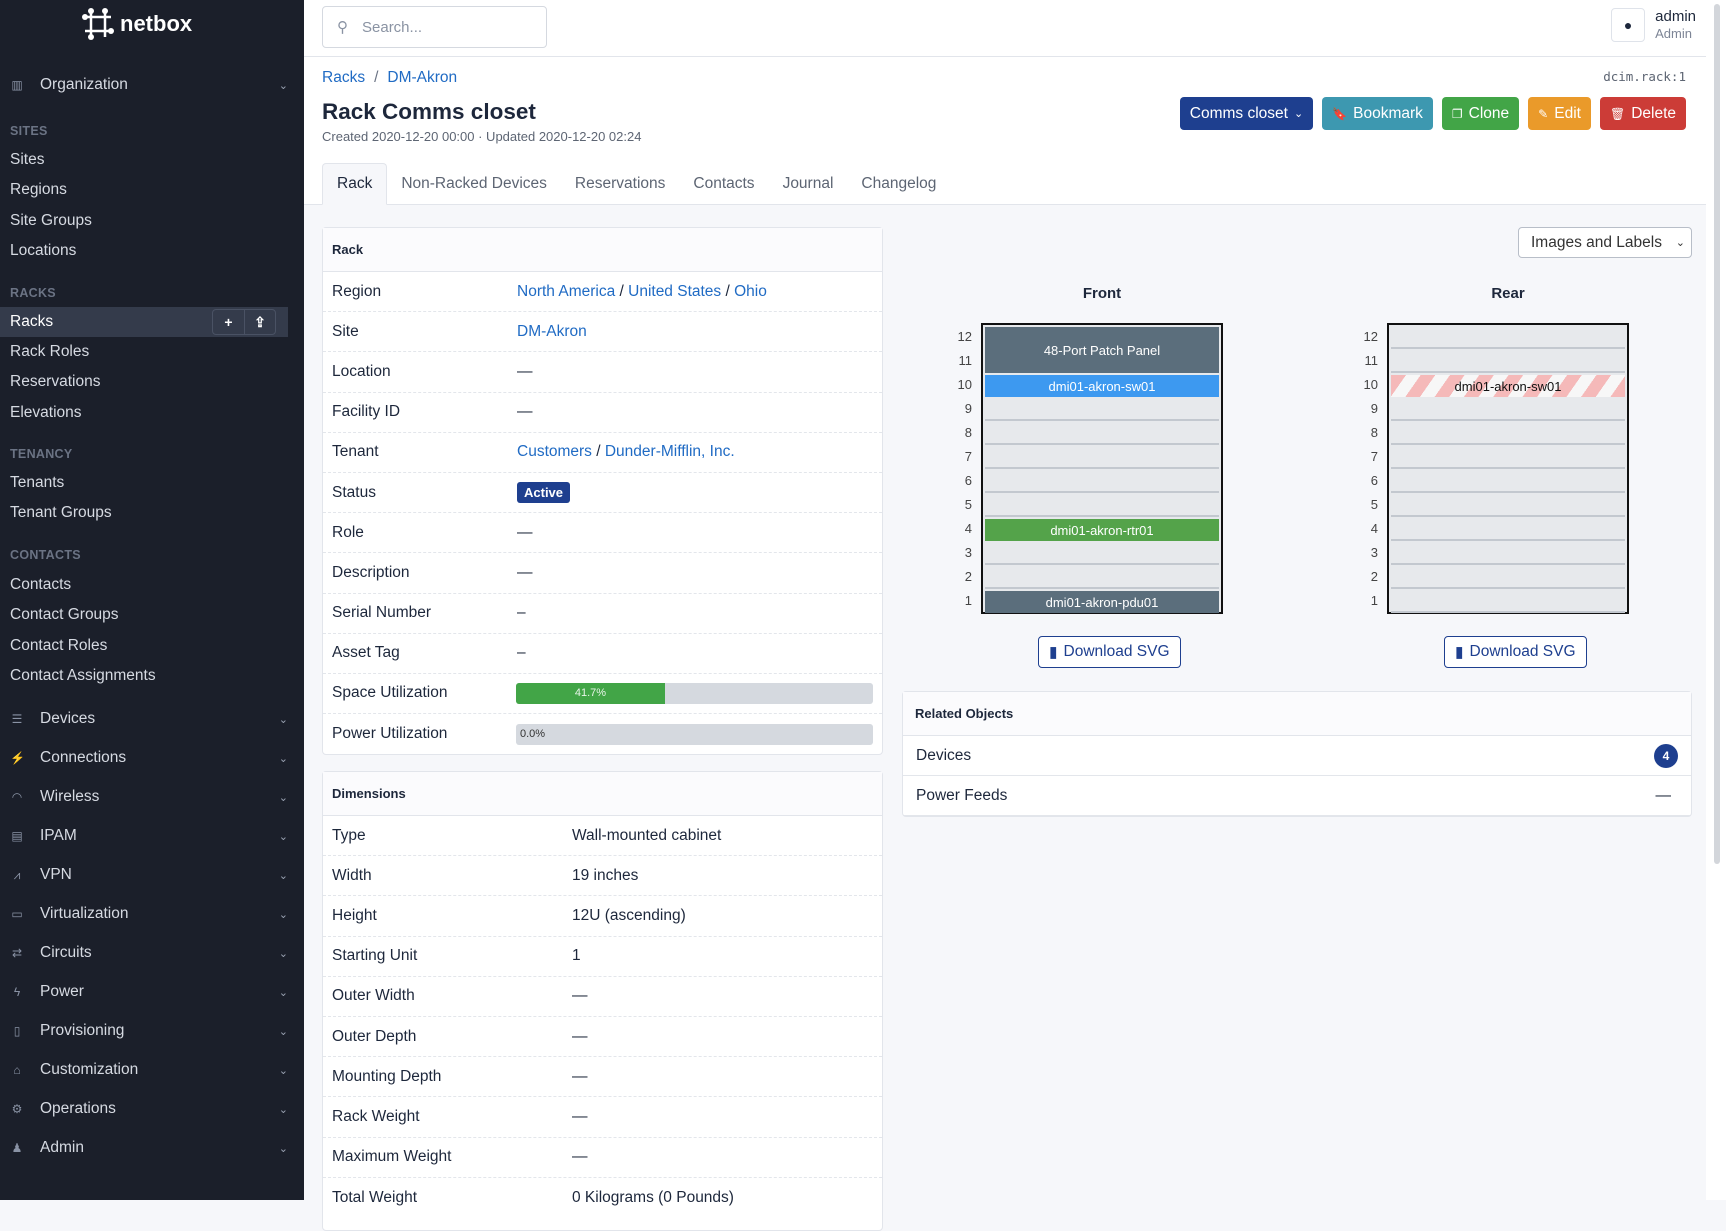 The image size is (1726, 1231). What do you see at coordinates (366, 412) in the screenshot?
I see `row-label-facility-id: Facility ID` at bounding box center [366, 412].